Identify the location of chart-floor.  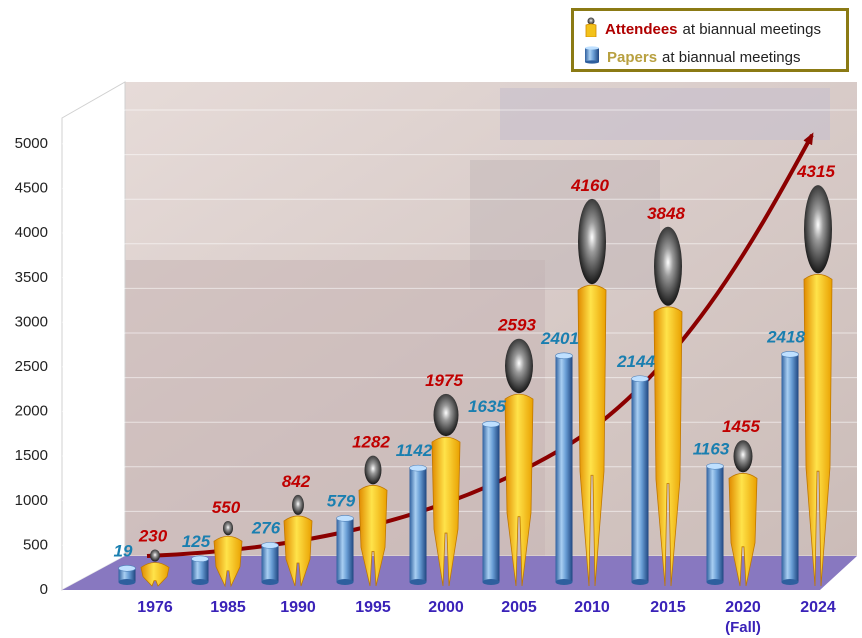
(459, 573).